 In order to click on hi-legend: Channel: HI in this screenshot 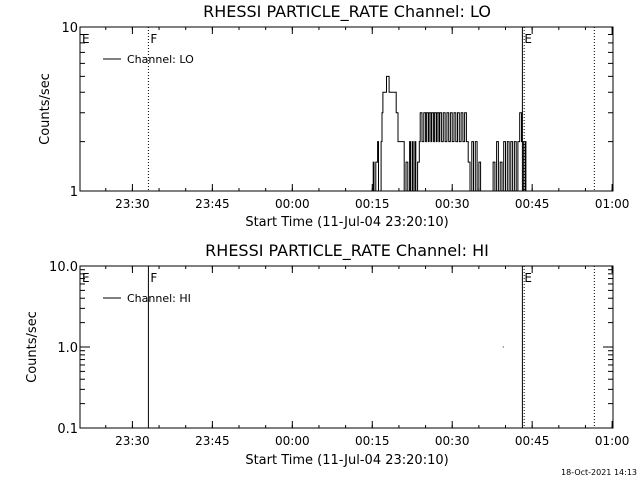, I will do `click(147, 298)`.